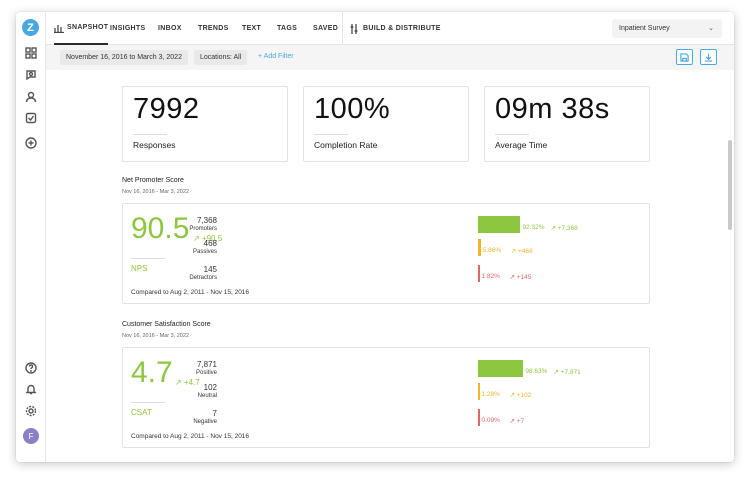  Describe the element at coordinates (711, 28) in the screenshot. I see `chevron-down-icon: ⌄` at that location.